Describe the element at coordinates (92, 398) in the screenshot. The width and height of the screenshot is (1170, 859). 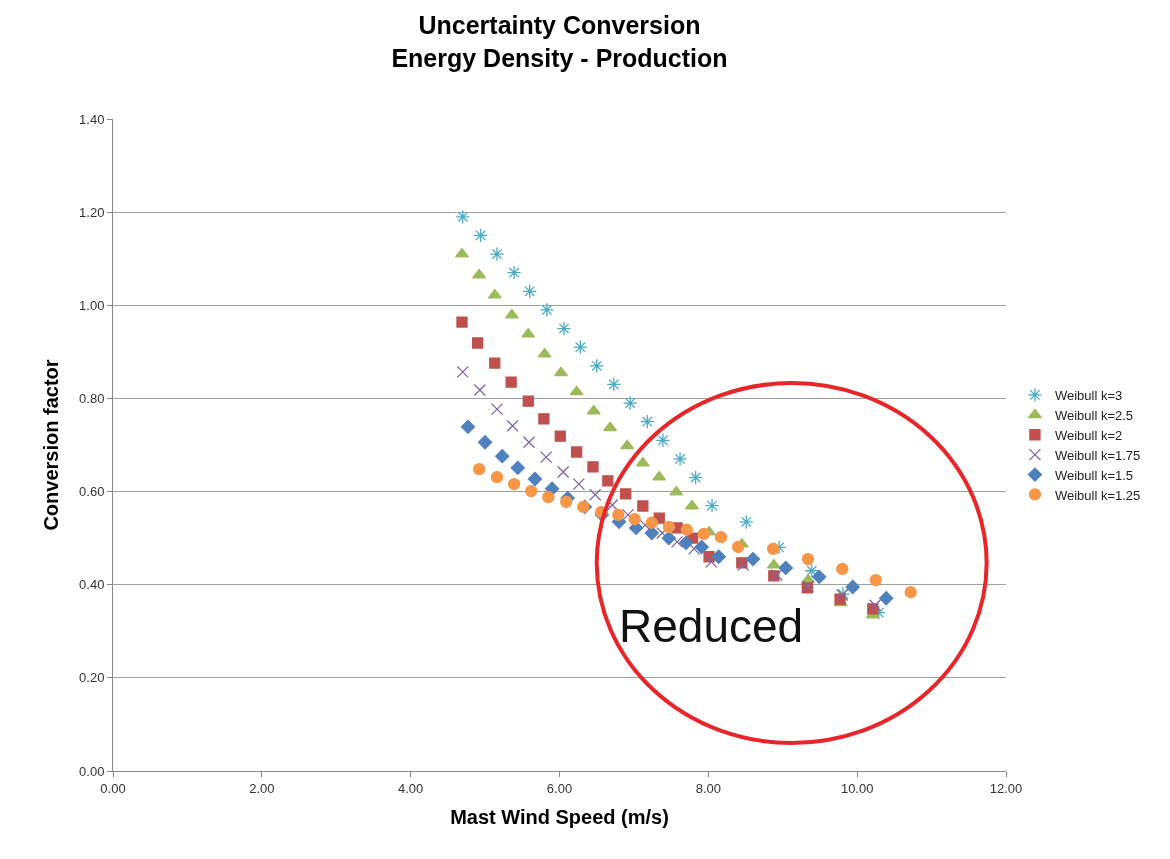
I see `y-tick-label: 0.80` at that location.